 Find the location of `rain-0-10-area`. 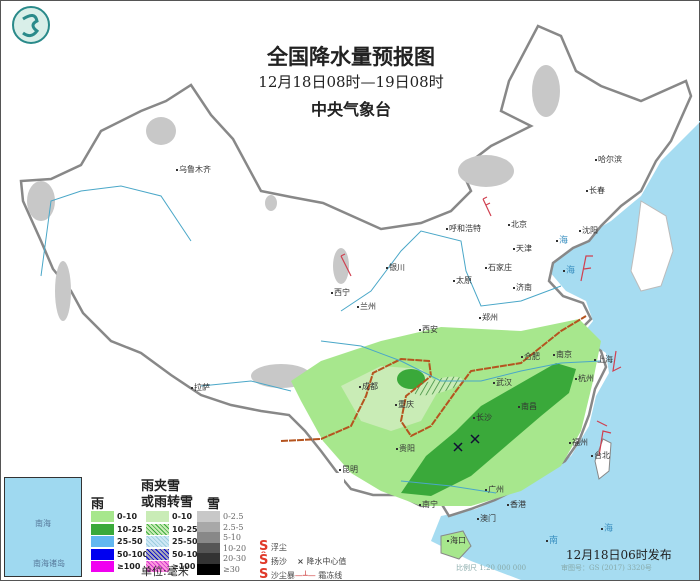

rain-0-10-area is located at coordinates (446, 412).